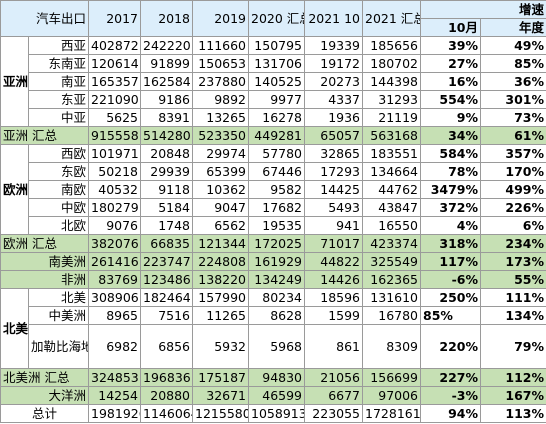 The image size is (546, 424). What do you see at coordinates (115, 45) in the screenshot?
I see `value-cell: 402872` at bounding box center [115, 45].